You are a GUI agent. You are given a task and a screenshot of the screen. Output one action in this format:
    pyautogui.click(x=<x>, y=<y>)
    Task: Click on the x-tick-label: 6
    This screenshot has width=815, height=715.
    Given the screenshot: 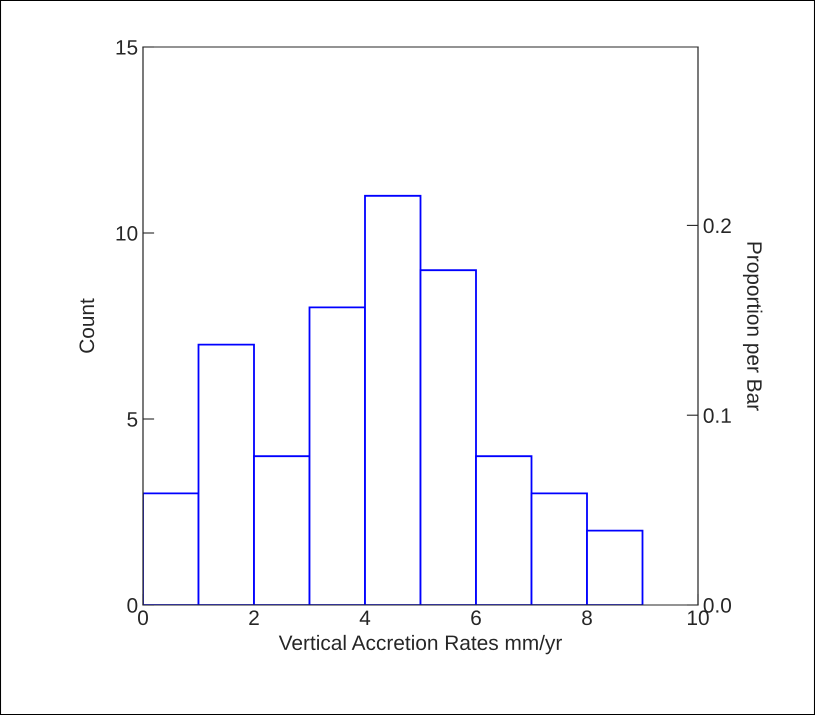 What is the action you would take?
    pyautogui.click(x=476, y=618)
    